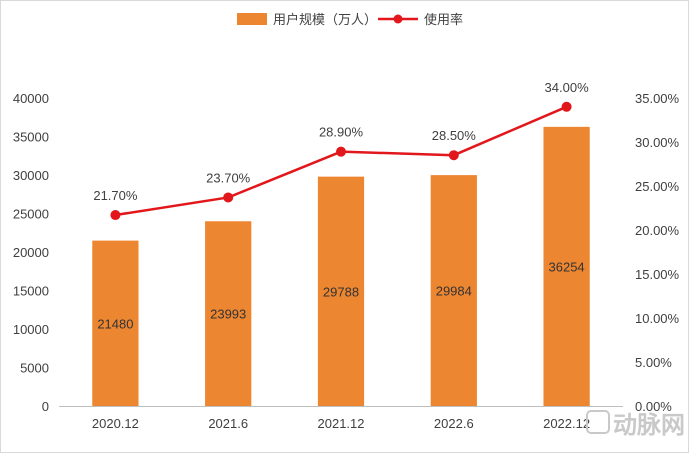 The width and height of the screenshot is (689, 454). I want to click on y-left-tick-label: 5000, so click(34, 368).